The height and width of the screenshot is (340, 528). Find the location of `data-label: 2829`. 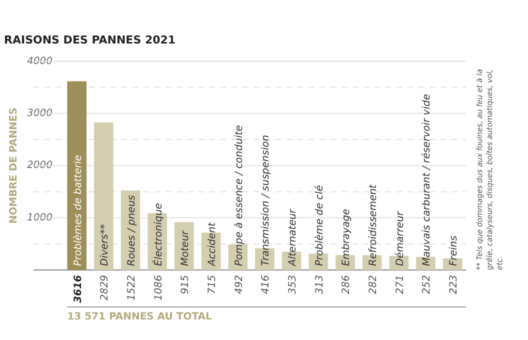

data-label: 2829 is located at coordinates (105, 287).